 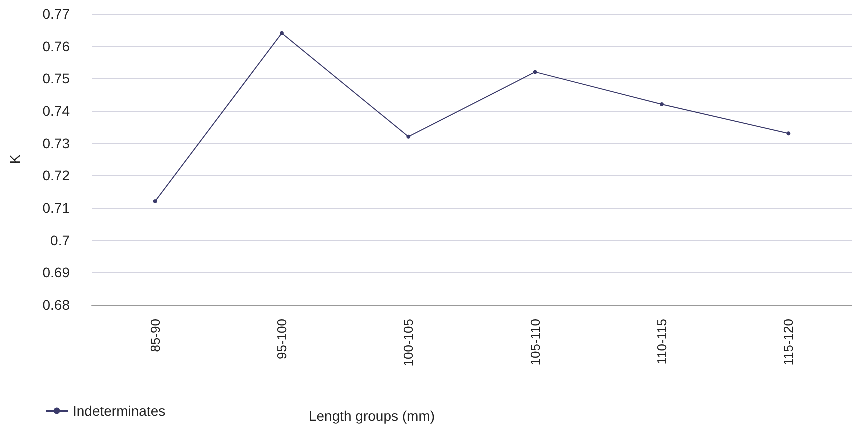 I want to click on y-tick-label: 0.77, so click(x=56, y=14).